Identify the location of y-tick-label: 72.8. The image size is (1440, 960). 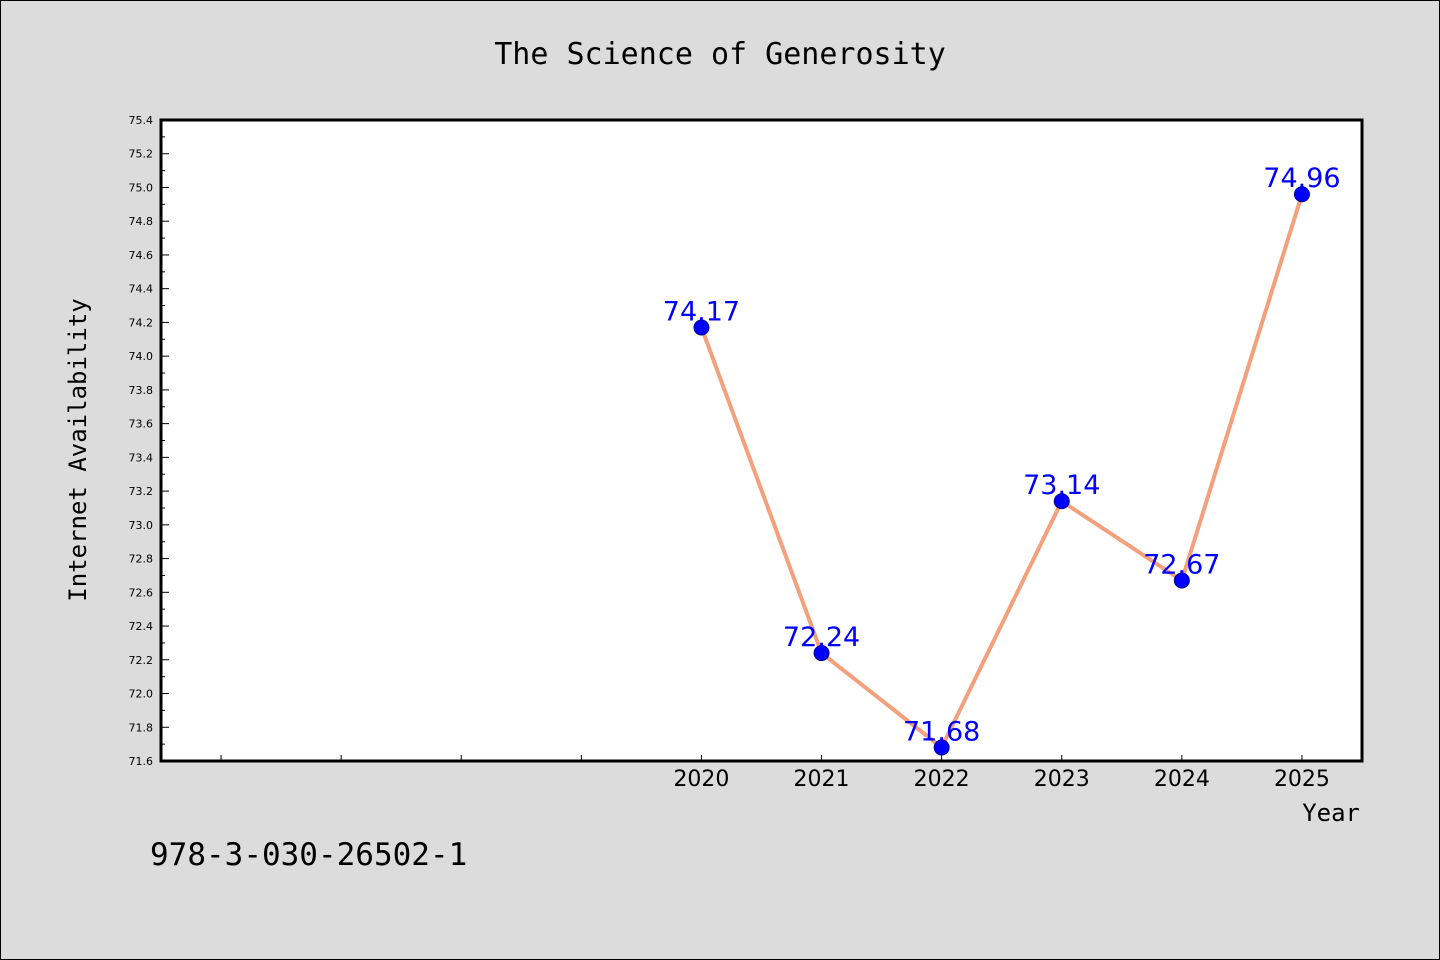
(141, 559).